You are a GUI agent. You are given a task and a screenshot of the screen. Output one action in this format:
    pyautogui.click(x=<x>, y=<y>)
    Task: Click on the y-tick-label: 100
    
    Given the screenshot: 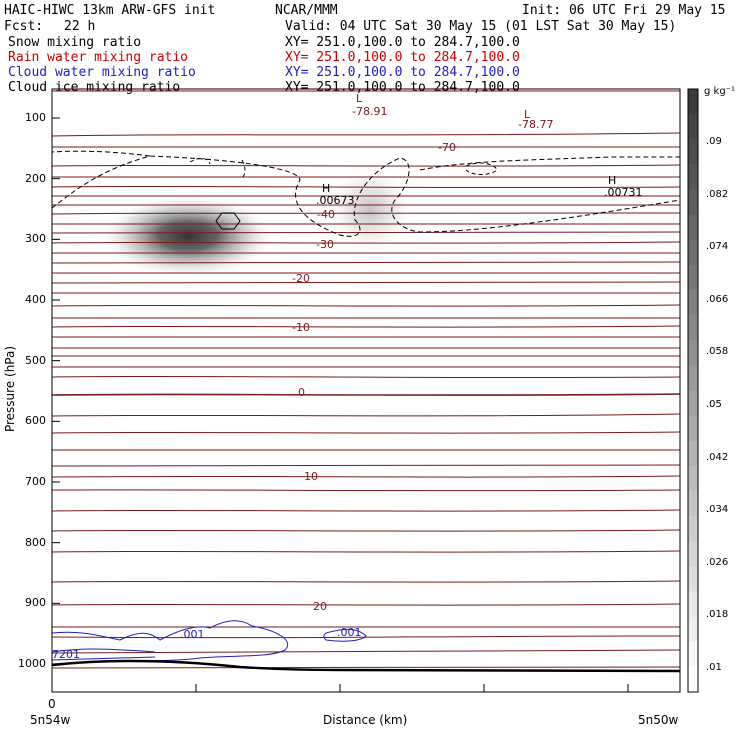 What is the action you would take?
    pyautogui.click(x=35, y=117)
    